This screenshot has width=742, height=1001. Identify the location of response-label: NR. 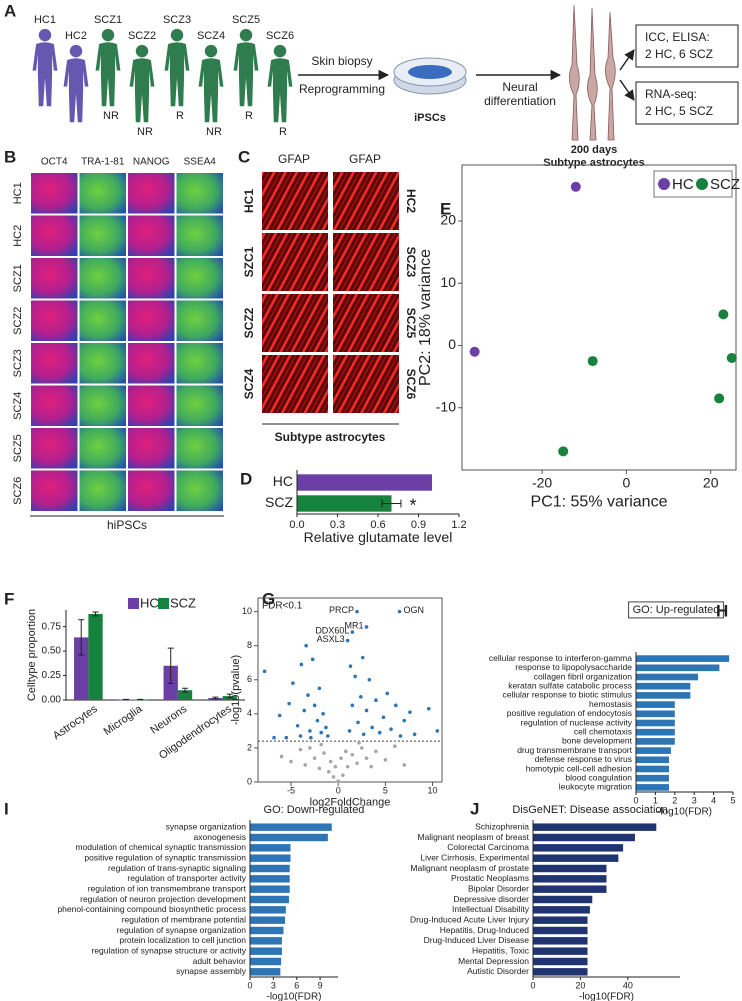
(145, 132).